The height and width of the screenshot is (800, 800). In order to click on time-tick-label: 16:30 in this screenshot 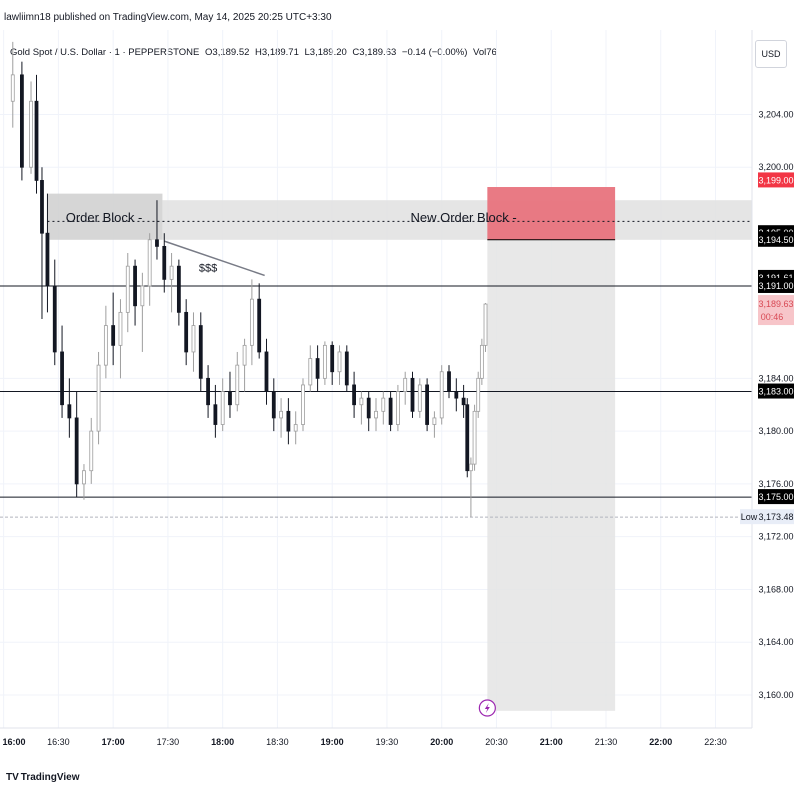, I will do `click(58, 742)`.